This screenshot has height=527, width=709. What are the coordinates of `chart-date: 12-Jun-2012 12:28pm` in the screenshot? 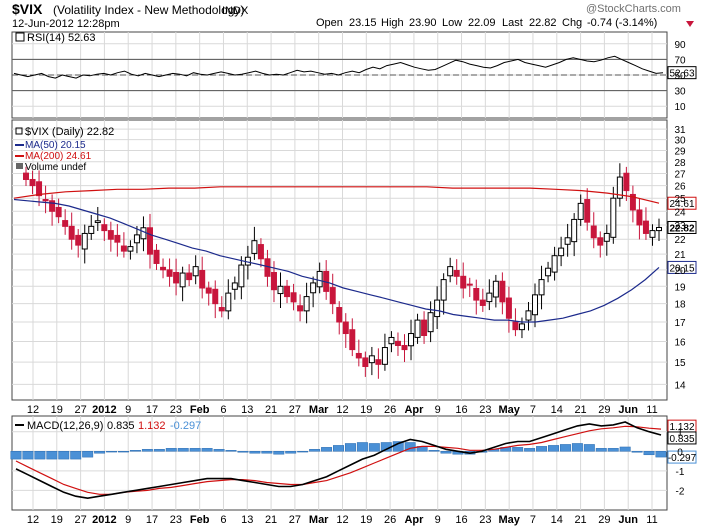 It's located at (66, 24).